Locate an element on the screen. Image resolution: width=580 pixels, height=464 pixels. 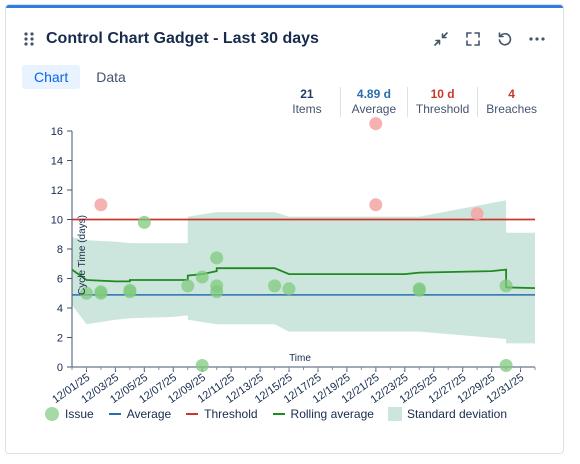
legend-average-label: Average is located at coordinates (149, 414).